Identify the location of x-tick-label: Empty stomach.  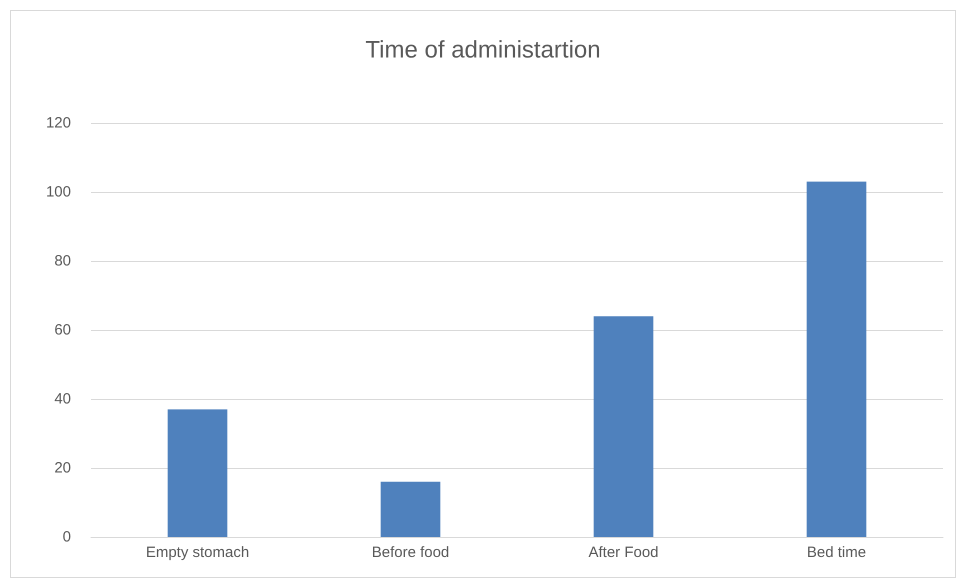
(198, 552).